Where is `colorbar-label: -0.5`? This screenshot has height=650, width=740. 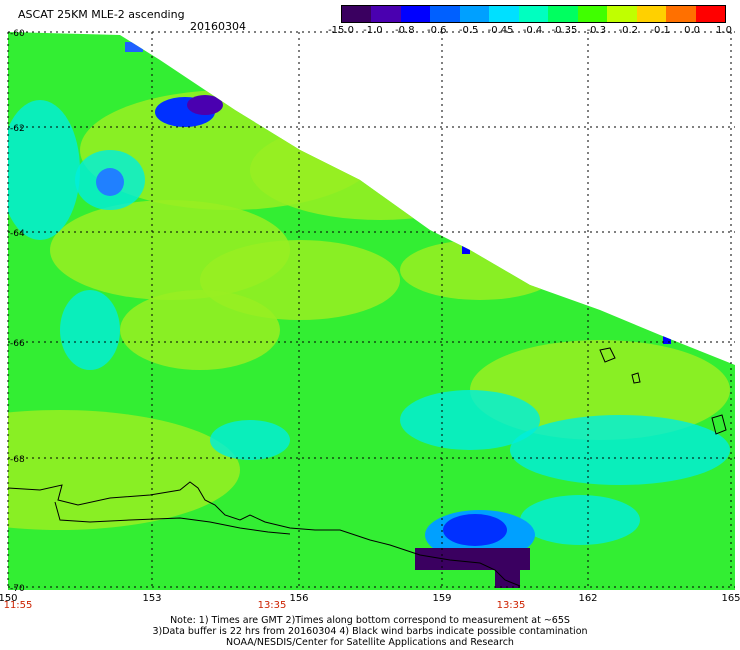 colorbar-label: -0.5 is located at coordinates (468, 30).